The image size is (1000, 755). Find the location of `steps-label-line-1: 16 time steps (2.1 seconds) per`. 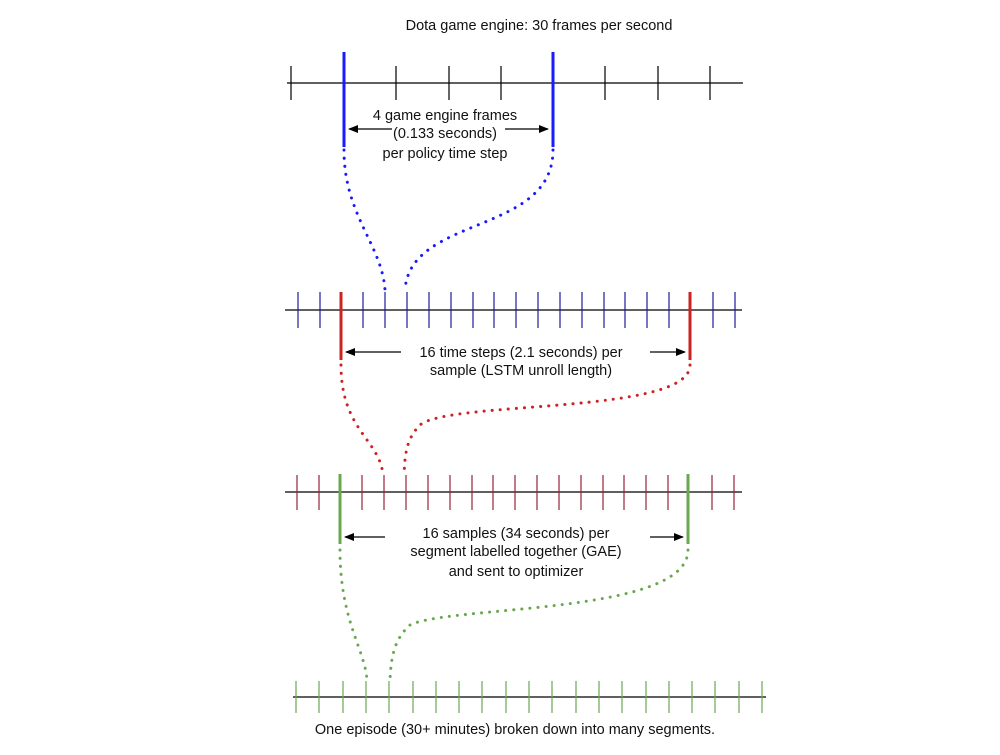

steps-label-line-1: 16 time steps (2.1 seconds) per is located at coordinates (520, 353).